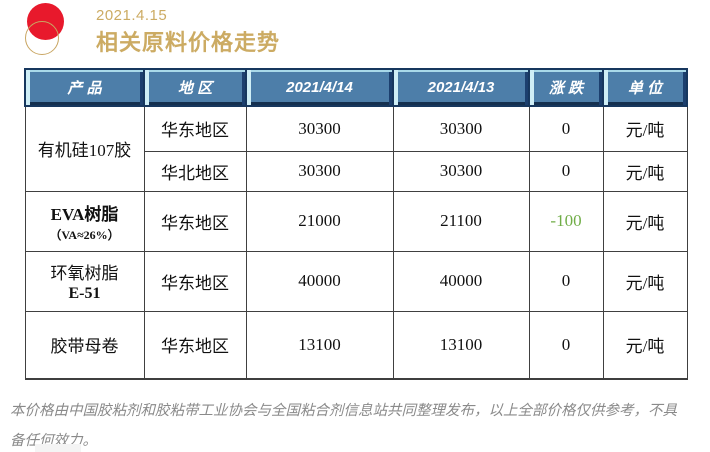  What do you see at coordinates (461, 221) in the screenshot?
I see `cell-price-0413: 21100` at bounding box center [461, 221].